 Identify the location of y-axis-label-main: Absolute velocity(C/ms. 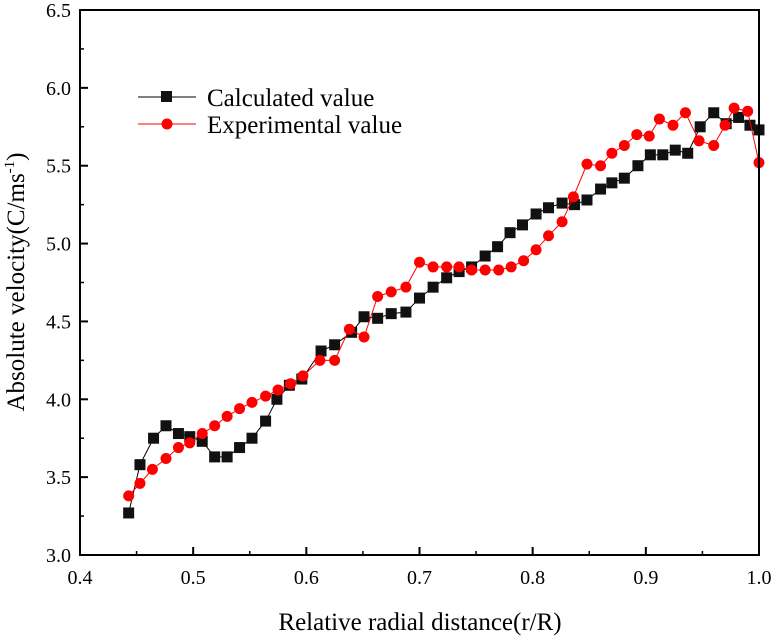
(16, 292).